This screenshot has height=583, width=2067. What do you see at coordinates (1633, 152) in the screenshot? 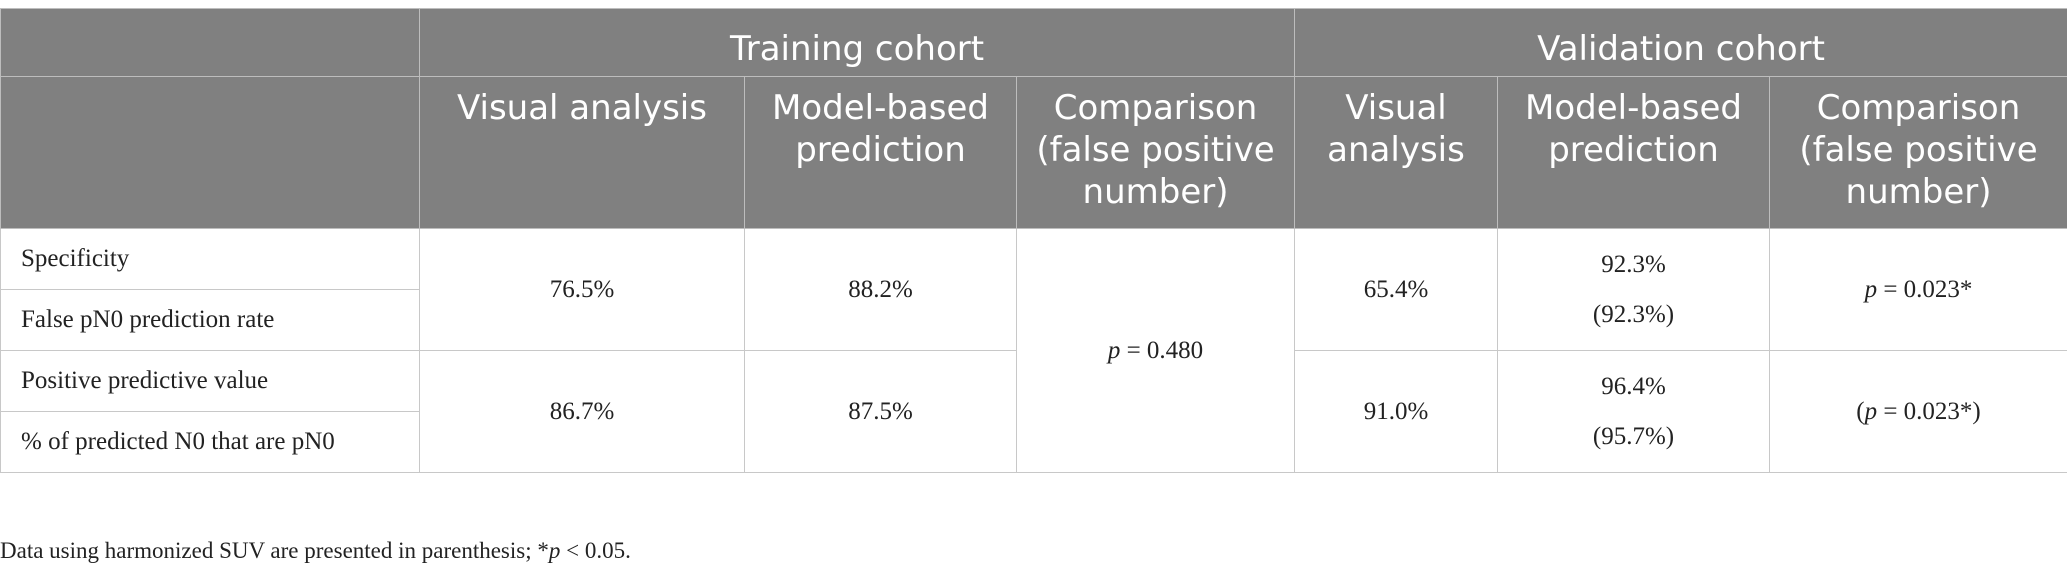
I see `validation-model-header: Model-based prediction` at bounding box center [1633, 152].